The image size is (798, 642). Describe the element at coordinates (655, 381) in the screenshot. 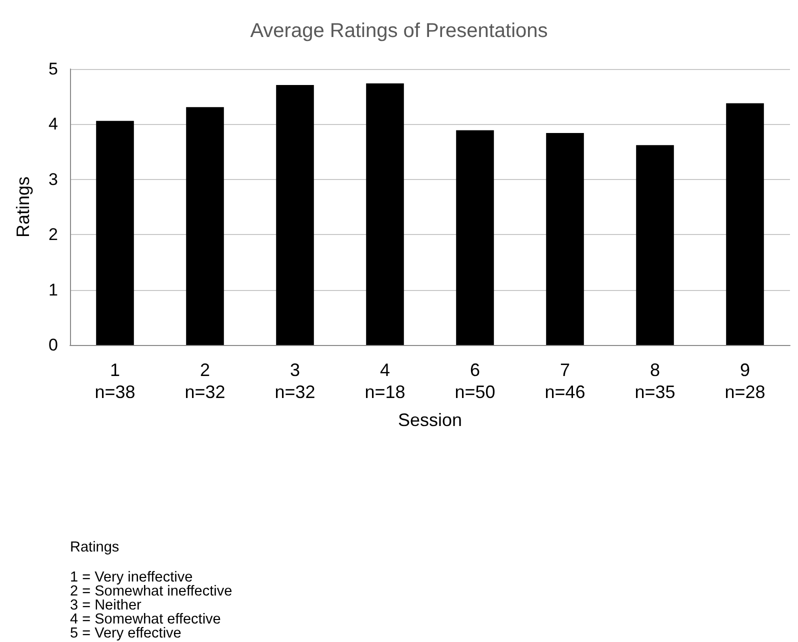

I see `x-tick-label: 8 n=35` at that location.